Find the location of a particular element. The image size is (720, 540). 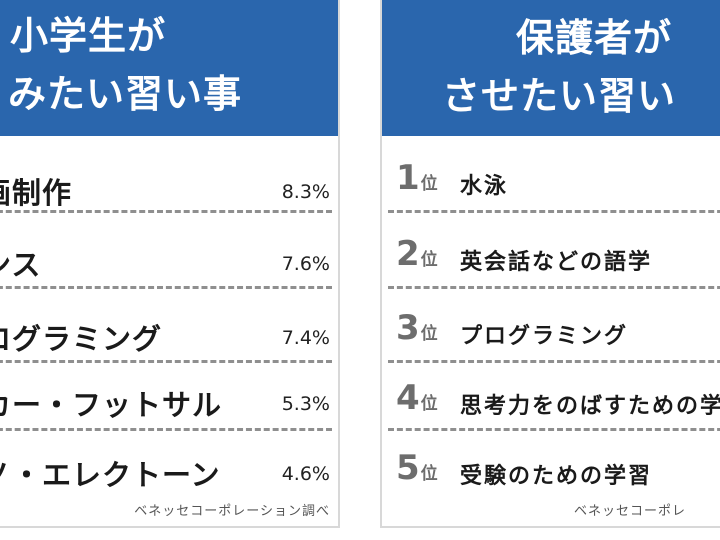

rank-badge: 2位 is located at coordinates (417, 254).